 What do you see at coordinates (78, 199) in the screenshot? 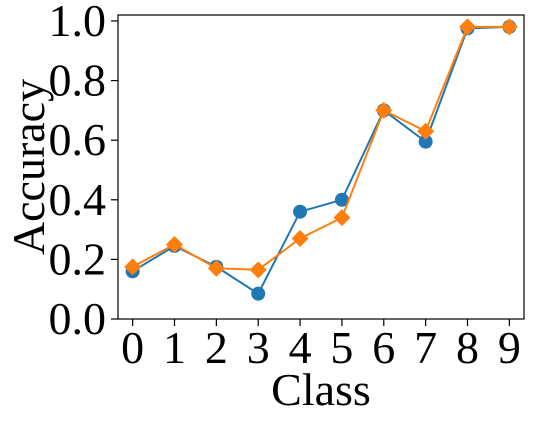
I see `y-tick-label: 0.4` at bounding box center [78, 199].